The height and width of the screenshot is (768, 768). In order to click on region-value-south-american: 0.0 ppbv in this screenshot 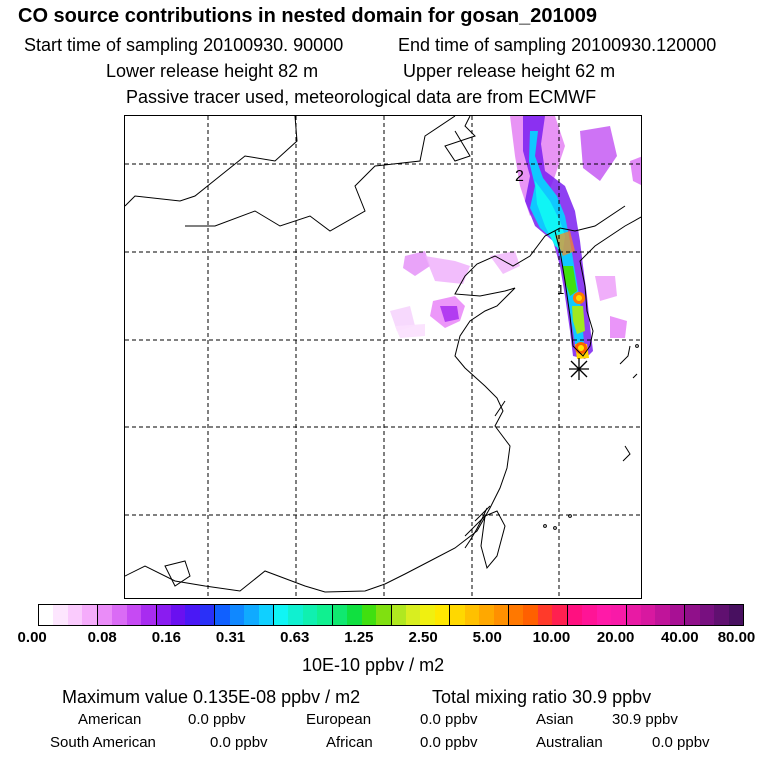, I will do `click(239, 742)`.